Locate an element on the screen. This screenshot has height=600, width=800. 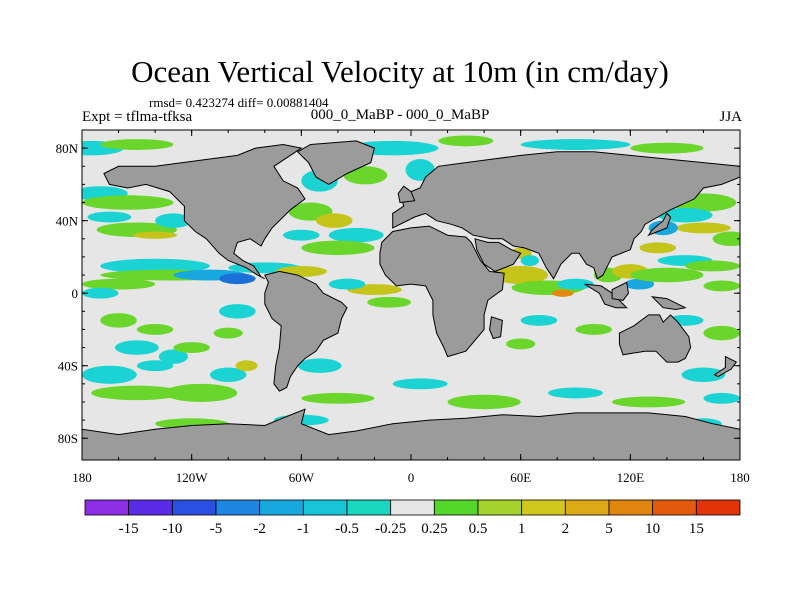
subtitle-label: 000_0_MaBP - 000_0_MaBP is located at coordinates (400, 115).